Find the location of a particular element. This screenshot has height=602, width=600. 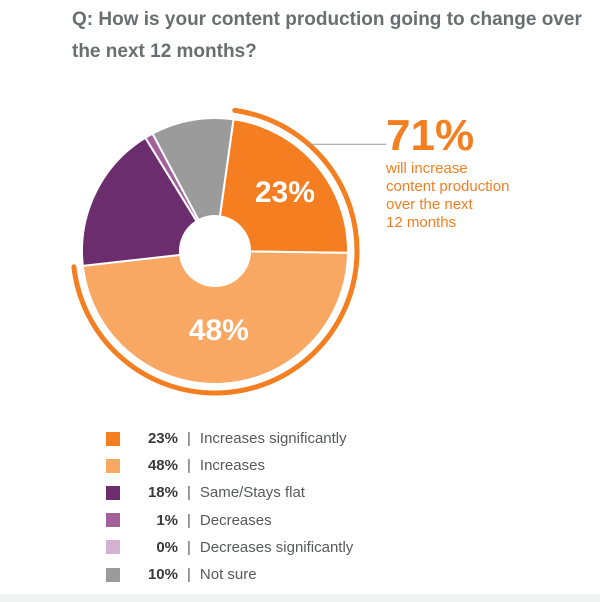

callout-line: over the next is located at coordinates (430, 204).